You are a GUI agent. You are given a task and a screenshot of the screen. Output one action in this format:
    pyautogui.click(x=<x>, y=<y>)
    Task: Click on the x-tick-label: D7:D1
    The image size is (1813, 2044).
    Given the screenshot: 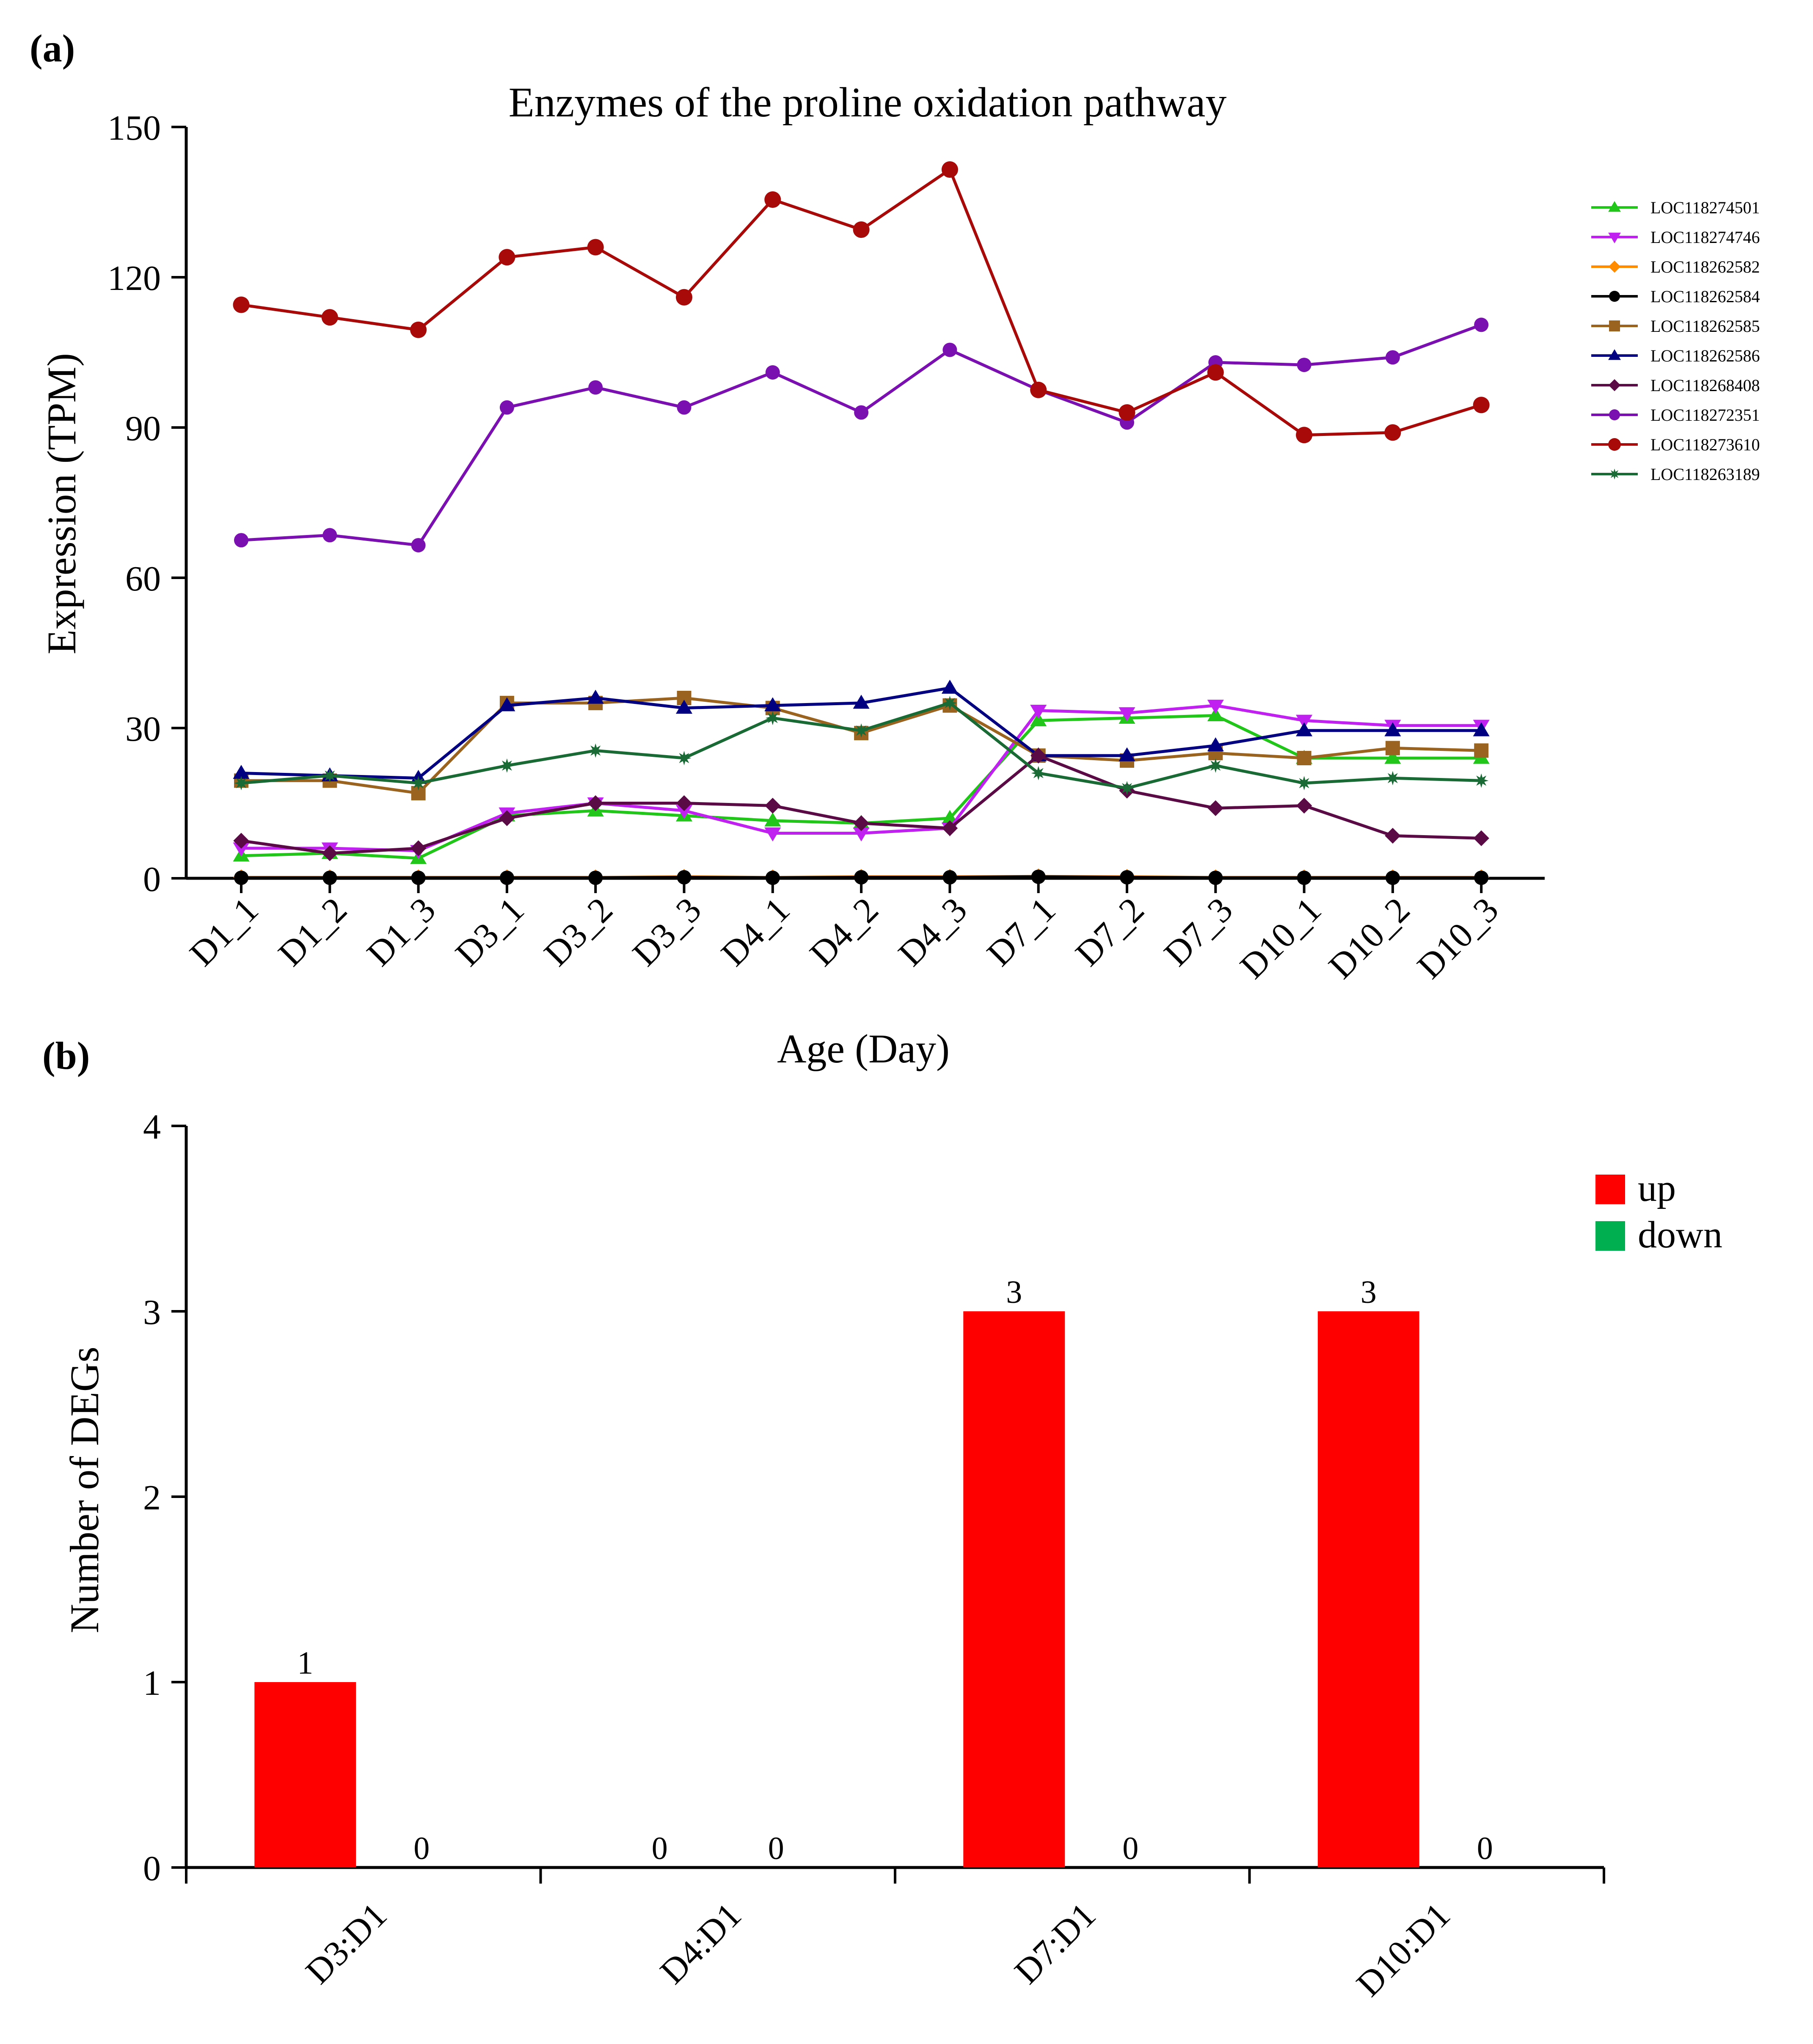 What is the action you would take?
    pyautogui.click(x=1055, y=1943)
    